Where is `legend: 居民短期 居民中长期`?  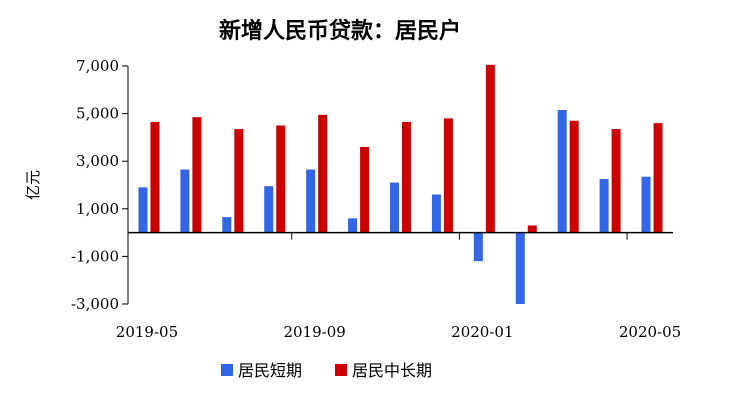 legend: 居民短期 居民中长期 is located at coordinates (326, 370).